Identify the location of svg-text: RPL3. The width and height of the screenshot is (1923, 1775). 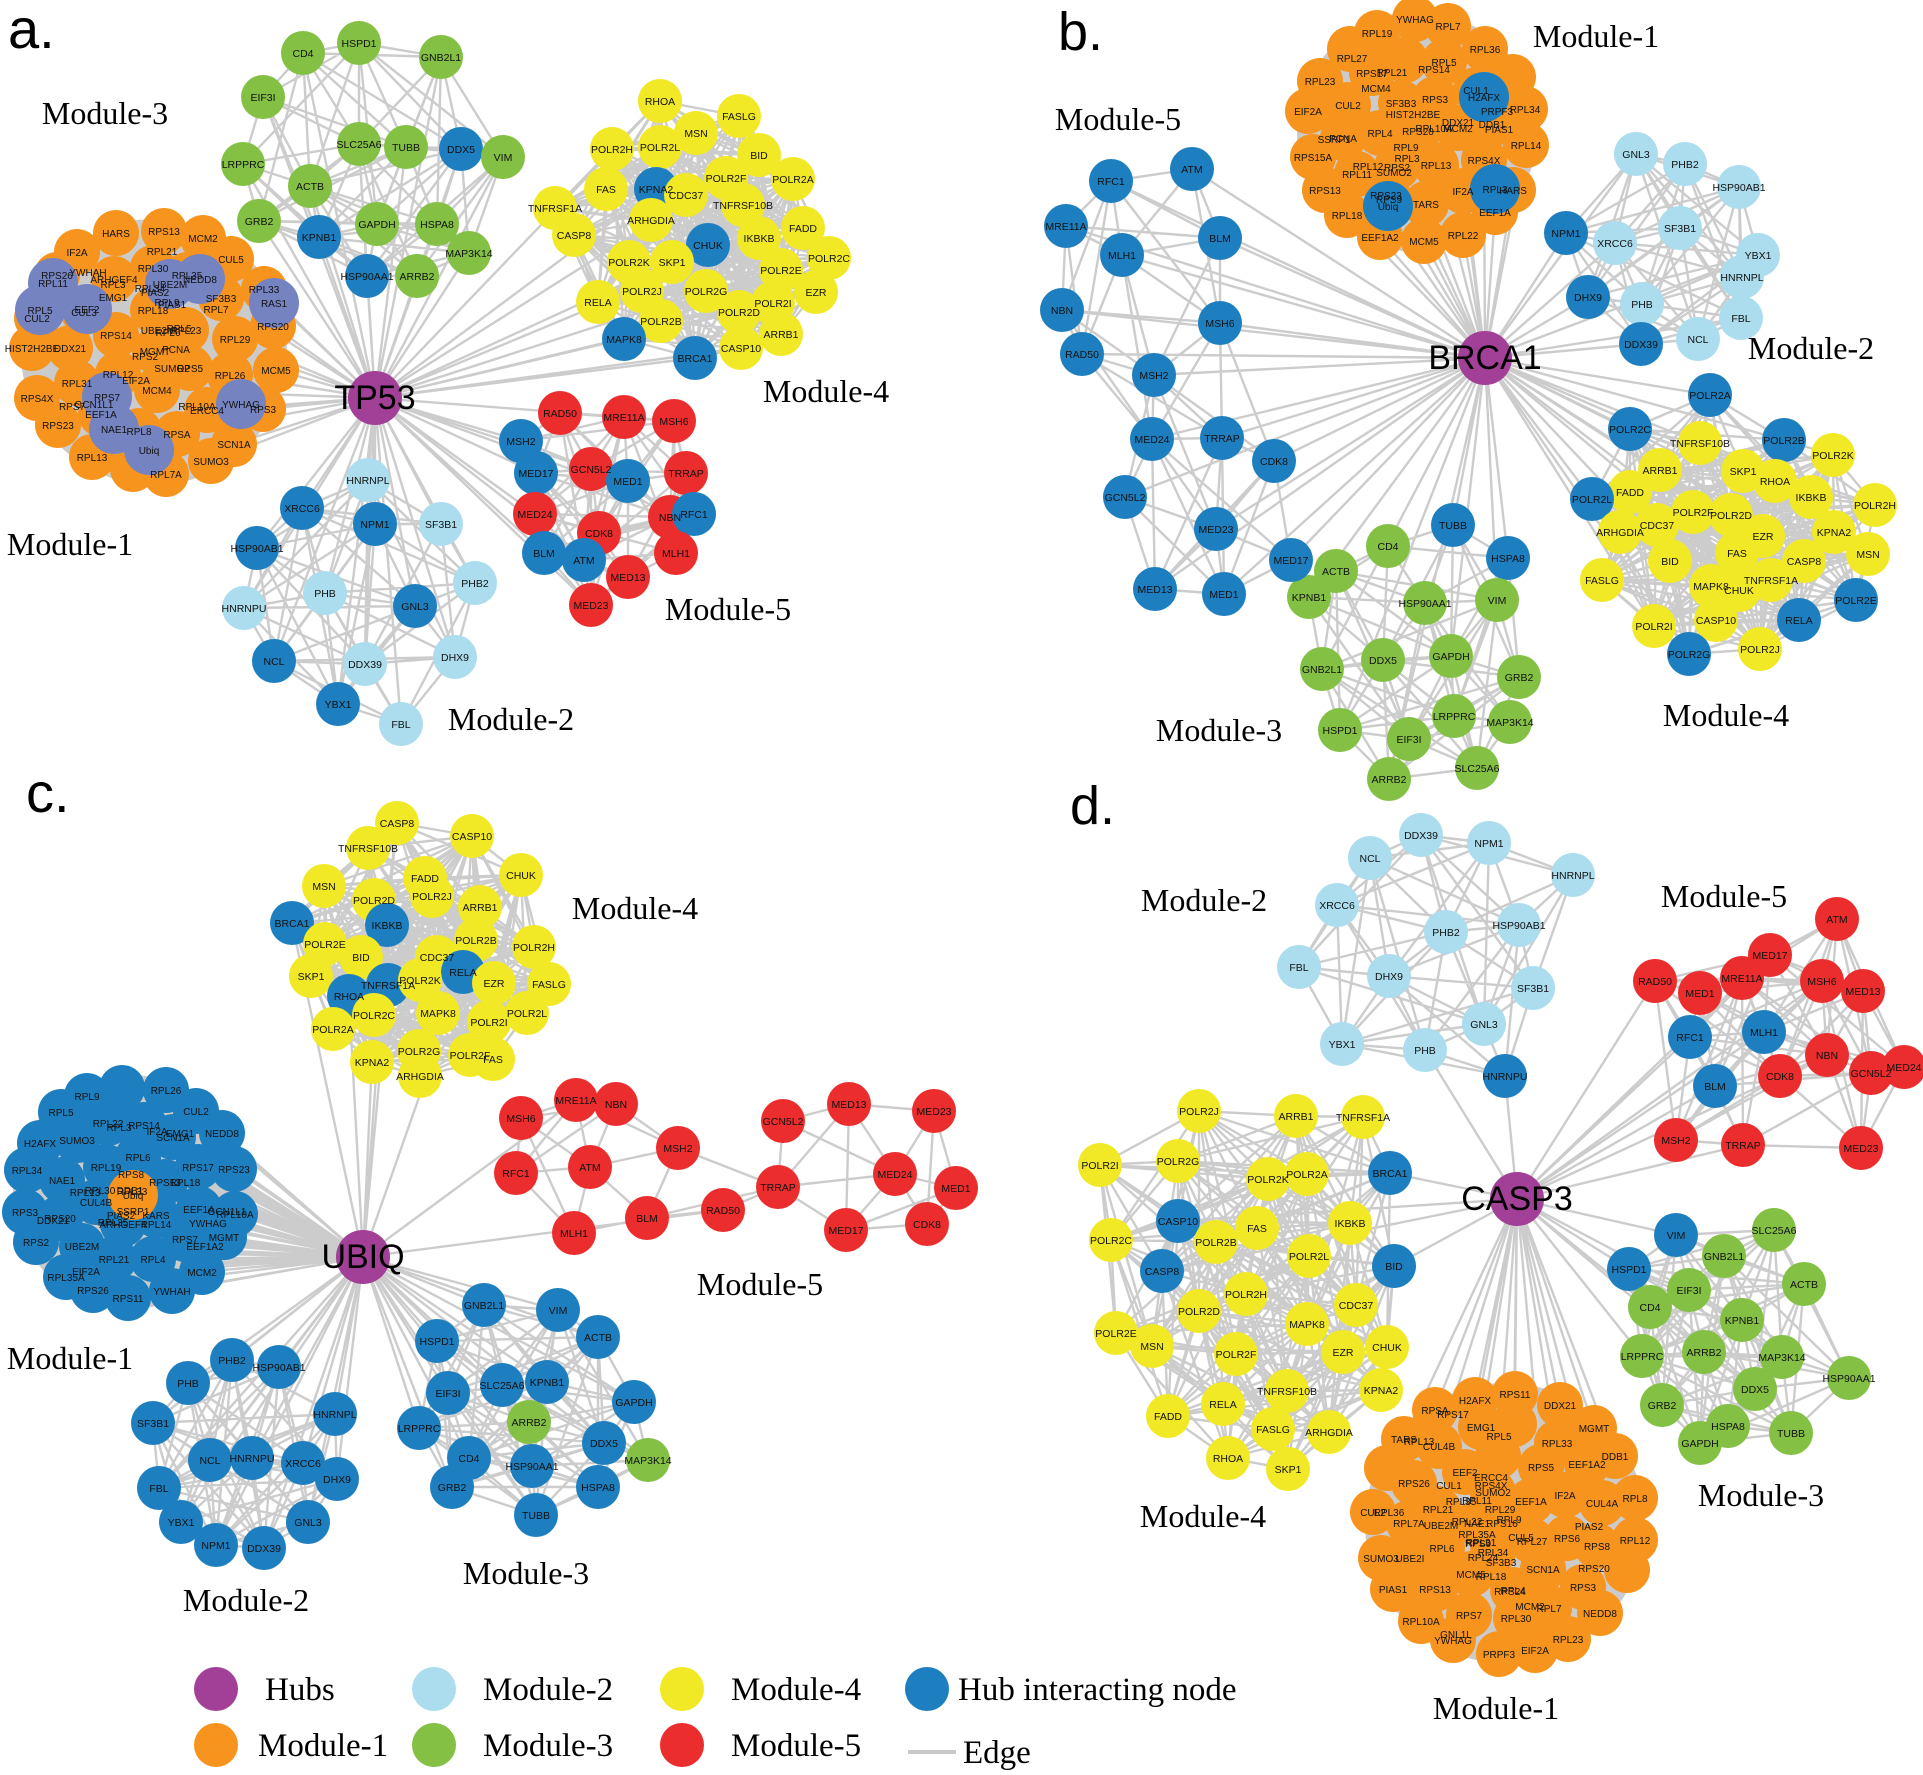
(1406, 159).